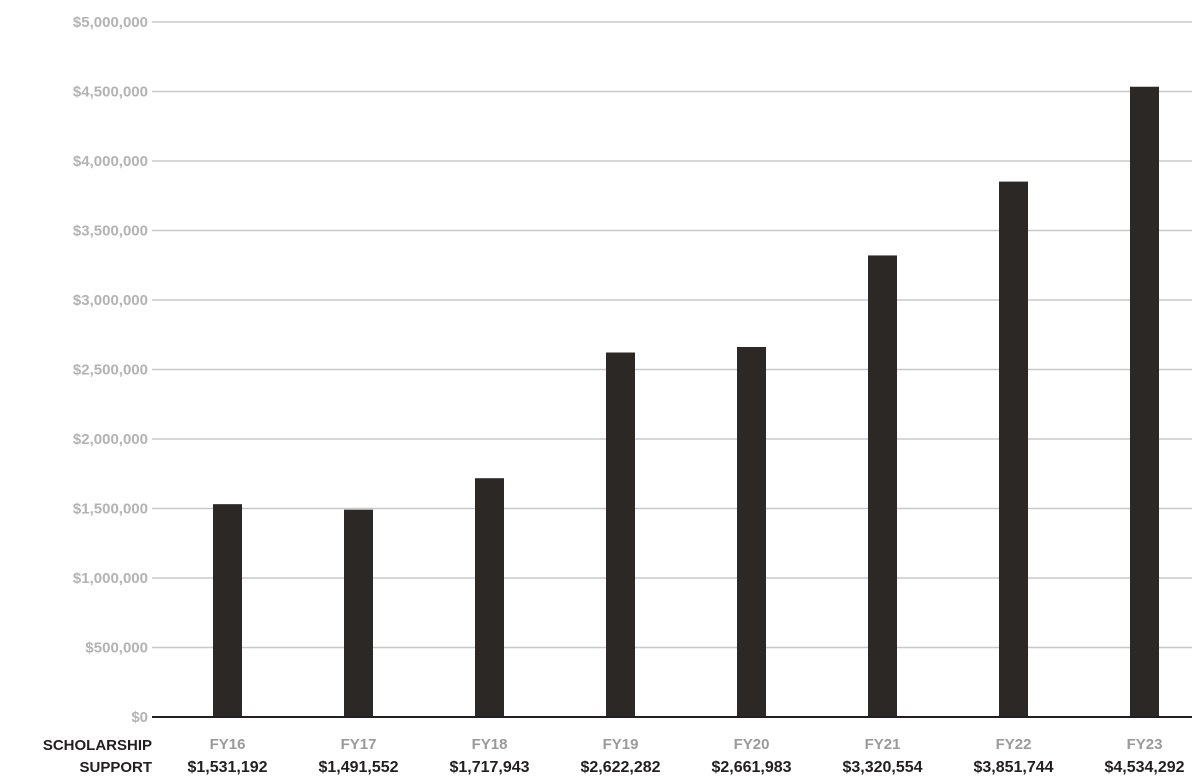 The width and height of the screenshot is (1199, 779). I want to click on data-label: $2,661,983, so click(751, 767).